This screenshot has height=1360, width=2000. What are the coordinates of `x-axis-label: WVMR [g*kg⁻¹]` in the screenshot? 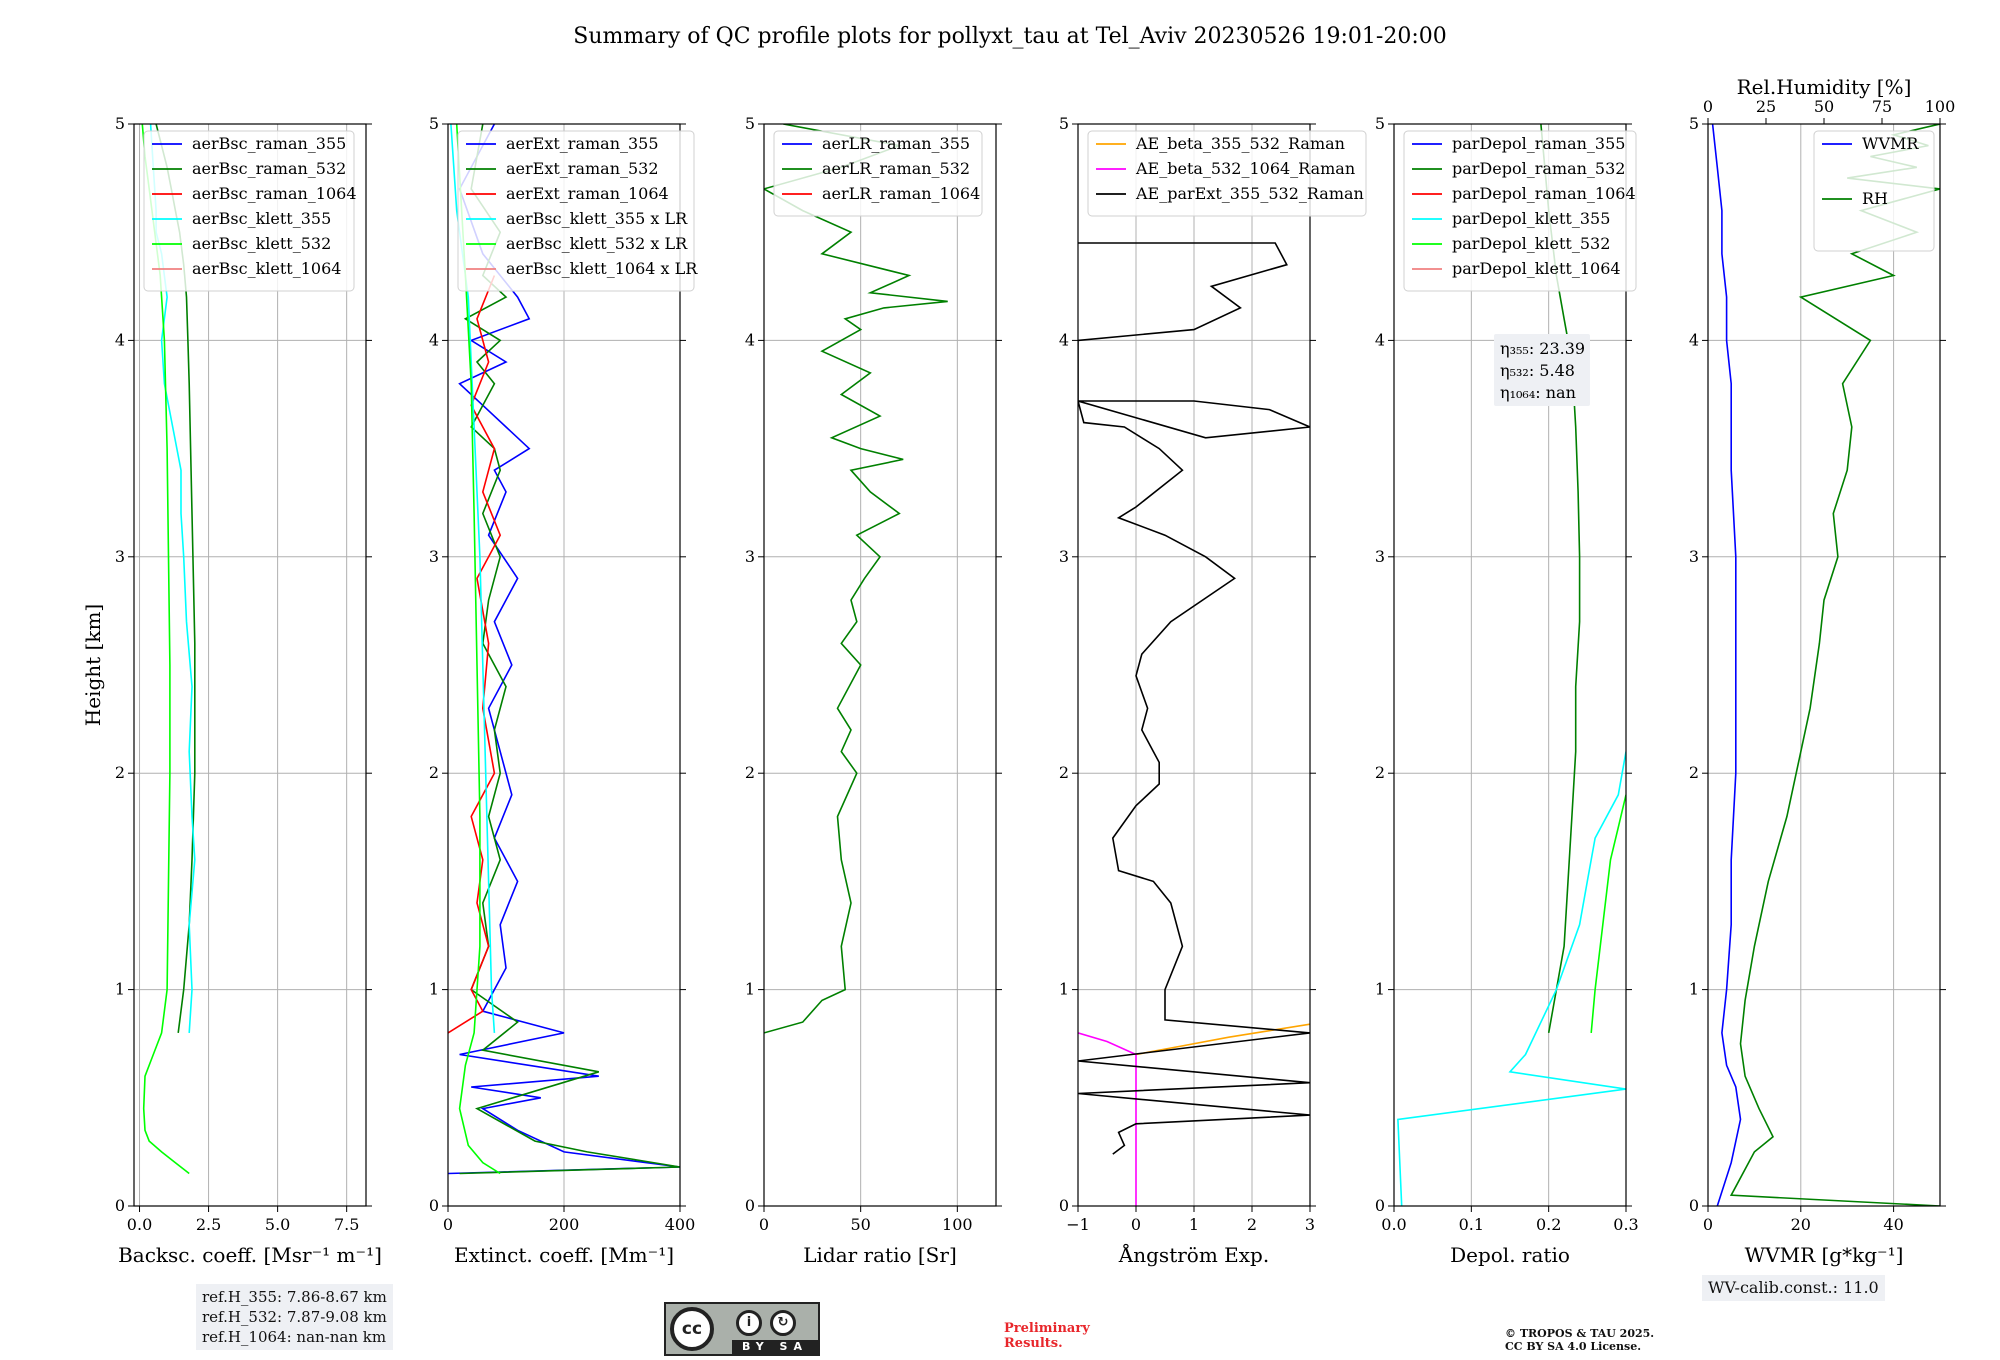 It's located at (1824, 1255).